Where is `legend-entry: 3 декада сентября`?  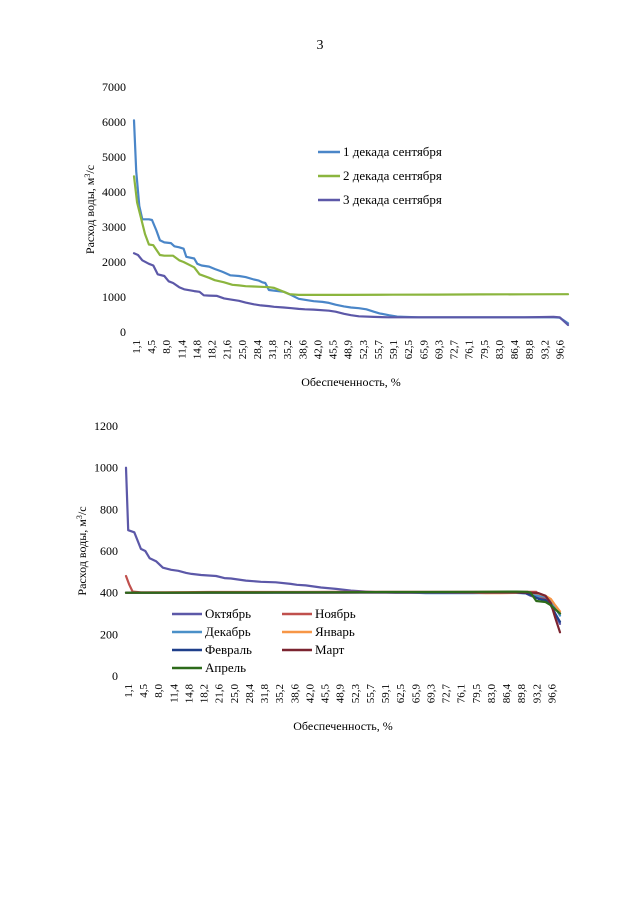 legend-entry: 3 декада сентября is located at coordinates (392, 199).